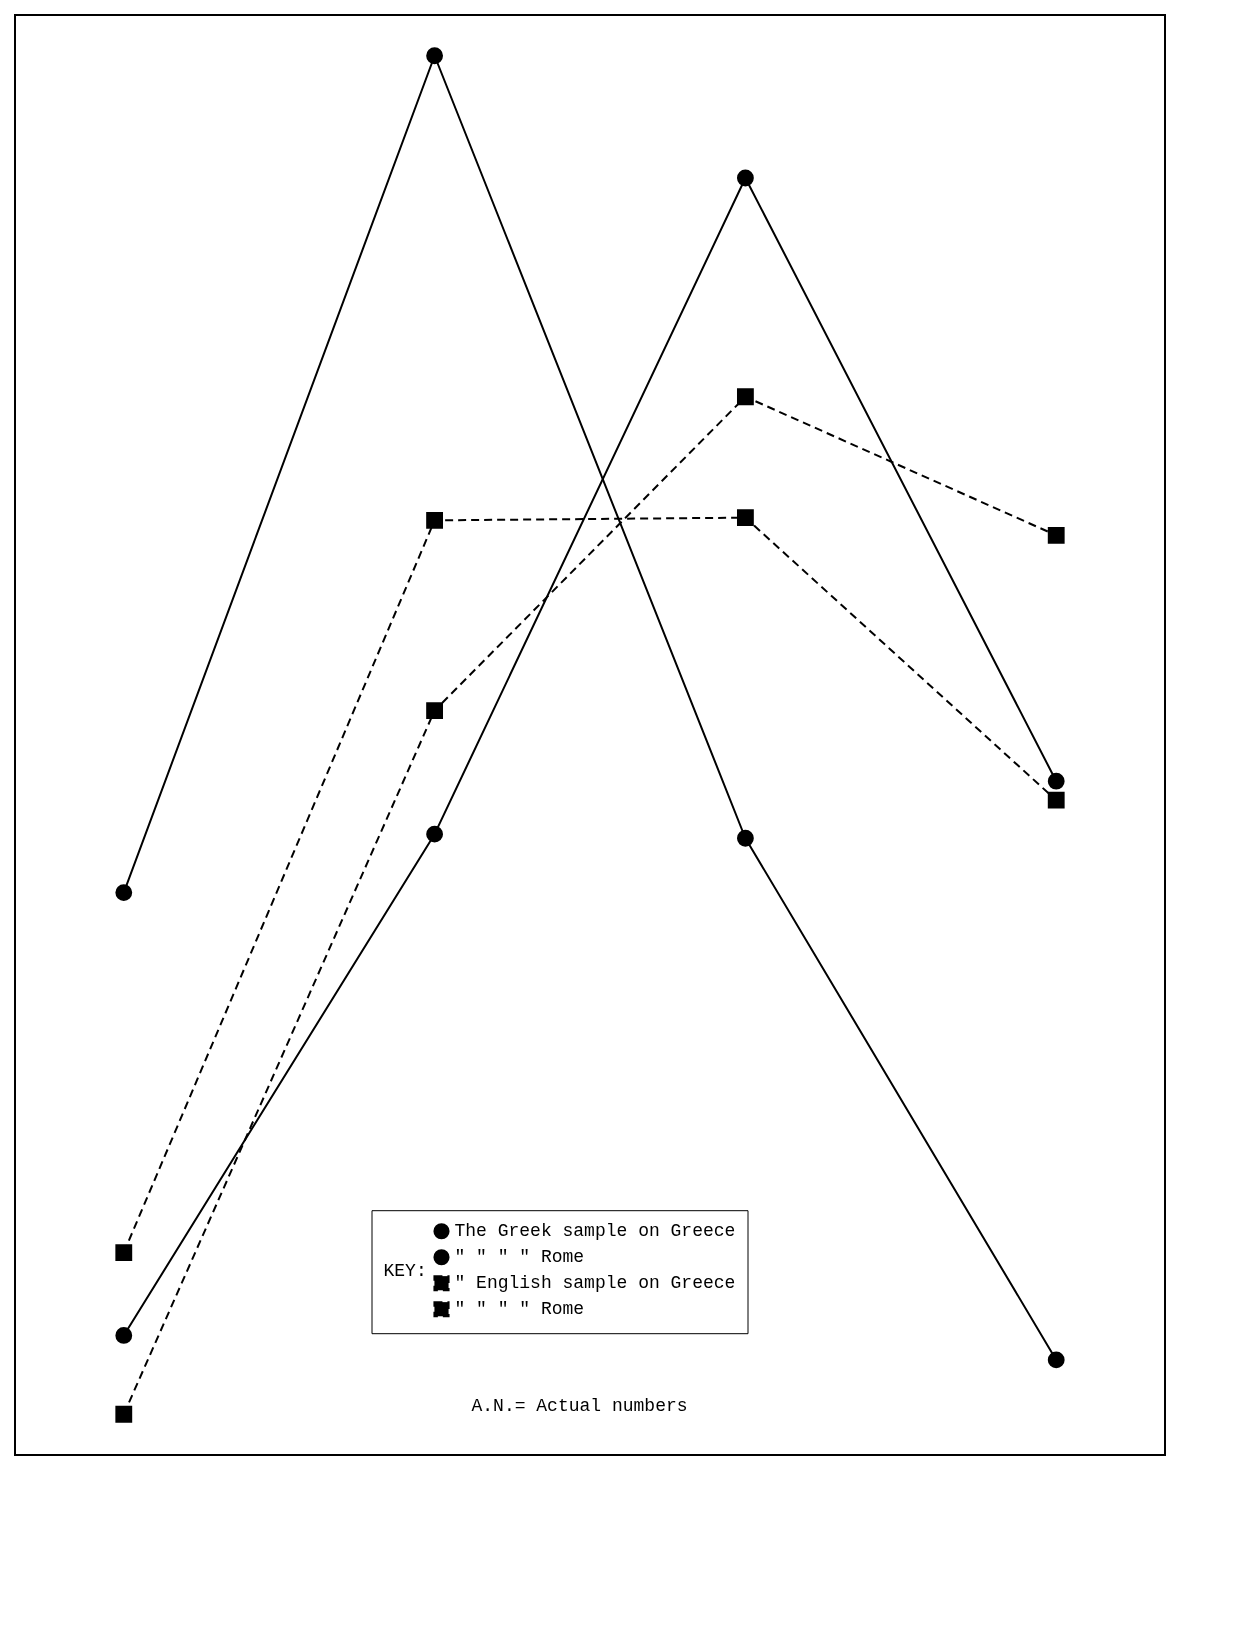  What do you see at coordinates (595, 1283) in the screenshot?
I see `legend-label: " English sample on Greece` at bounding box center [595, 1283].